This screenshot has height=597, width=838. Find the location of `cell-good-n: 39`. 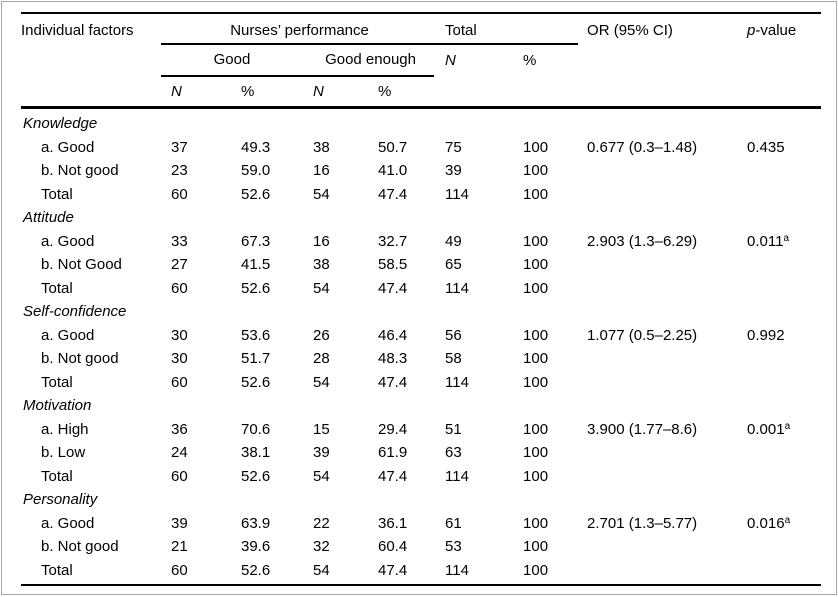

cell-good-n: 39 is located at coordinates (179, 523).